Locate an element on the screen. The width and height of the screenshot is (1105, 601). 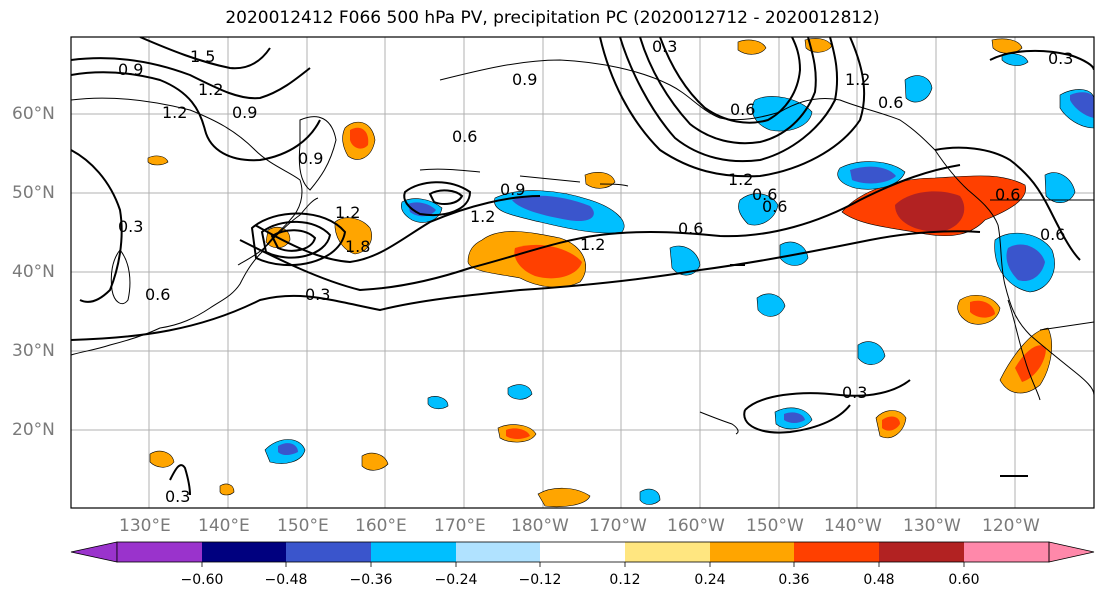
pv-contour-0.6 is located at coordinates (600, 228).